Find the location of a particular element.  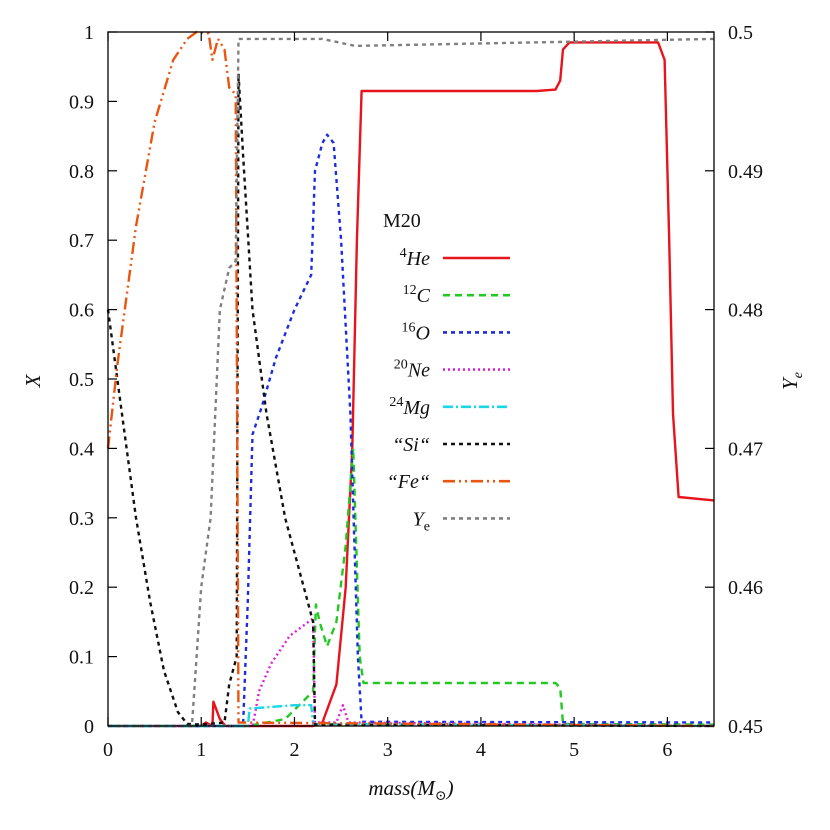

y-tick-label-left: 0.9 is located at coordinates (81, 102).